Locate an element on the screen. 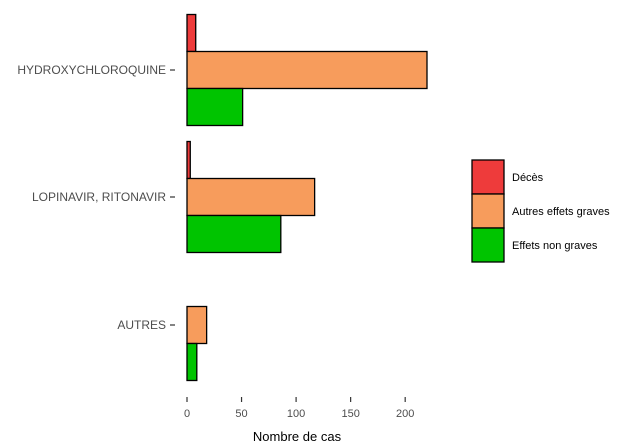 Image resolution: width=629 pixels, height=446 pixels. legend-label: Effets non graves is located at coordinates (555, 246).